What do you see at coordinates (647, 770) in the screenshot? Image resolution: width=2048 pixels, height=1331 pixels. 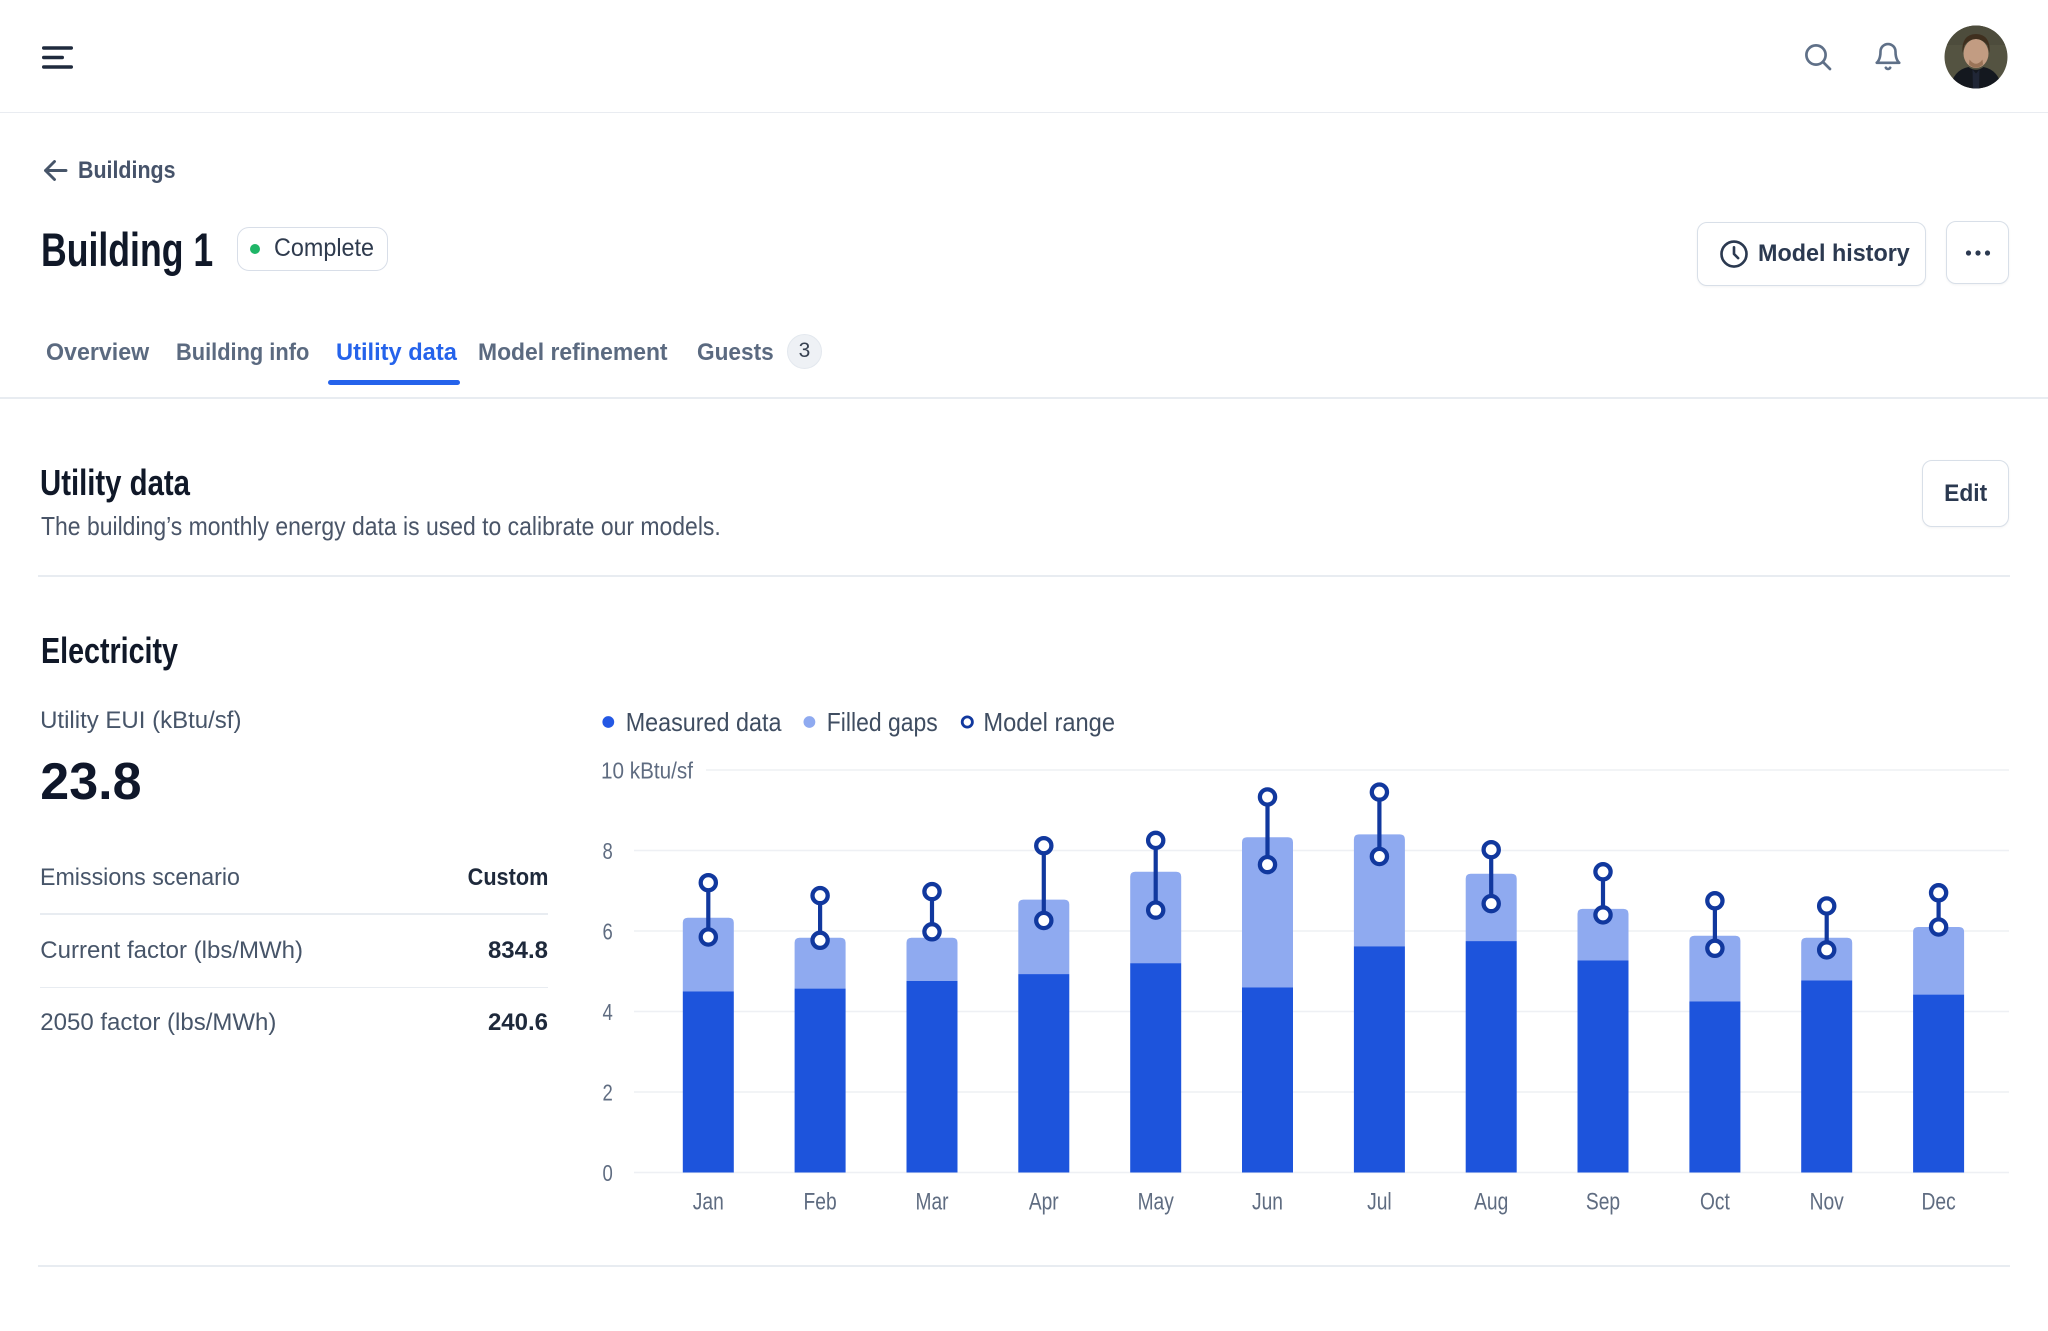 I see `svg-text: 10 kBtu/sf` at bounding box center [647, 770].